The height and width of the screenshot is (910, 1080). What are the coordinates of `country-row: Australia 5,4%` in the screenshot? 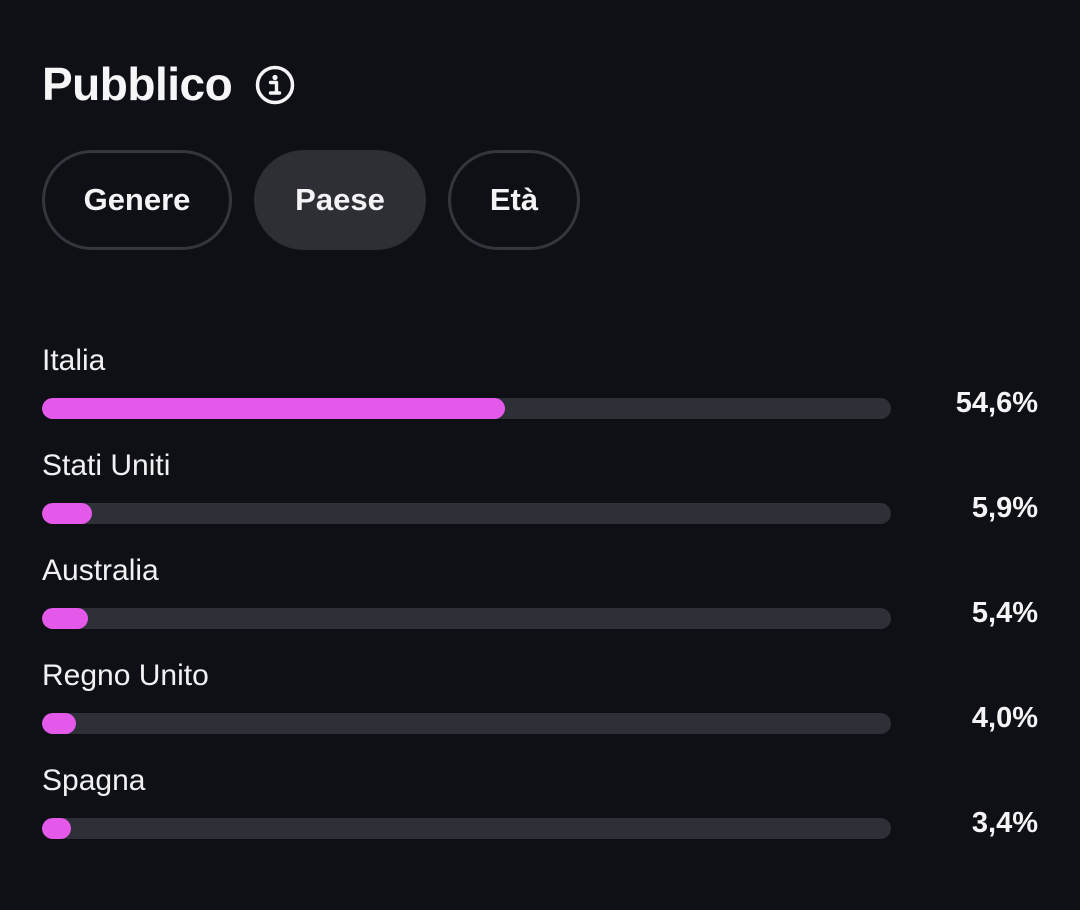 It's located at (542, 602).